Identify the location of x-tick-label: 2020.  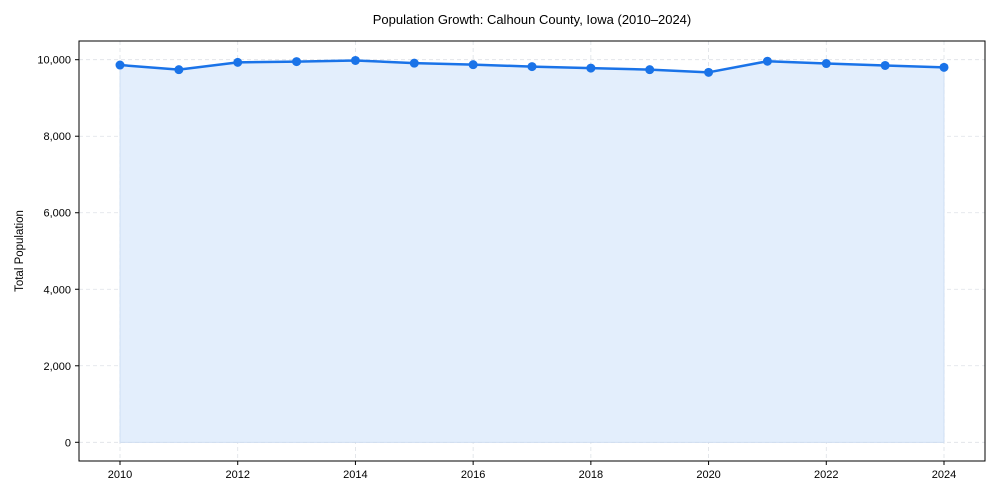
(708, 475).